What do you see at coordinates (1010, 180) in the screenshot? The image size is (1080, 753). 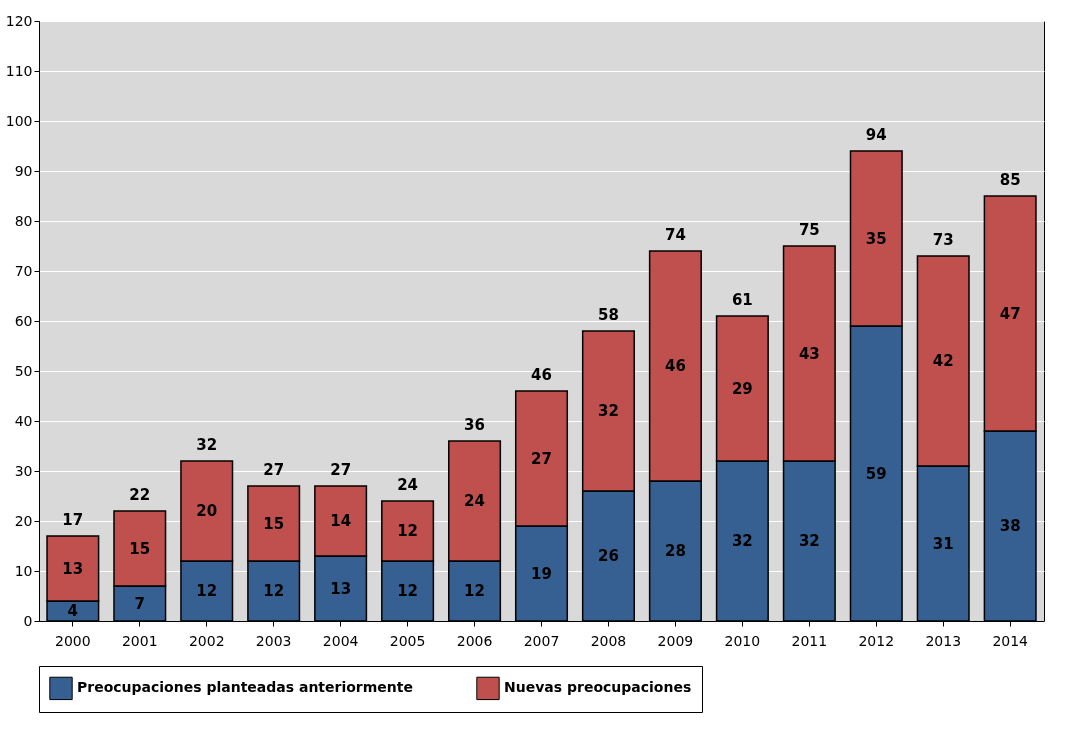 I see `total-label: 85` at bounding box center [1010, 180].